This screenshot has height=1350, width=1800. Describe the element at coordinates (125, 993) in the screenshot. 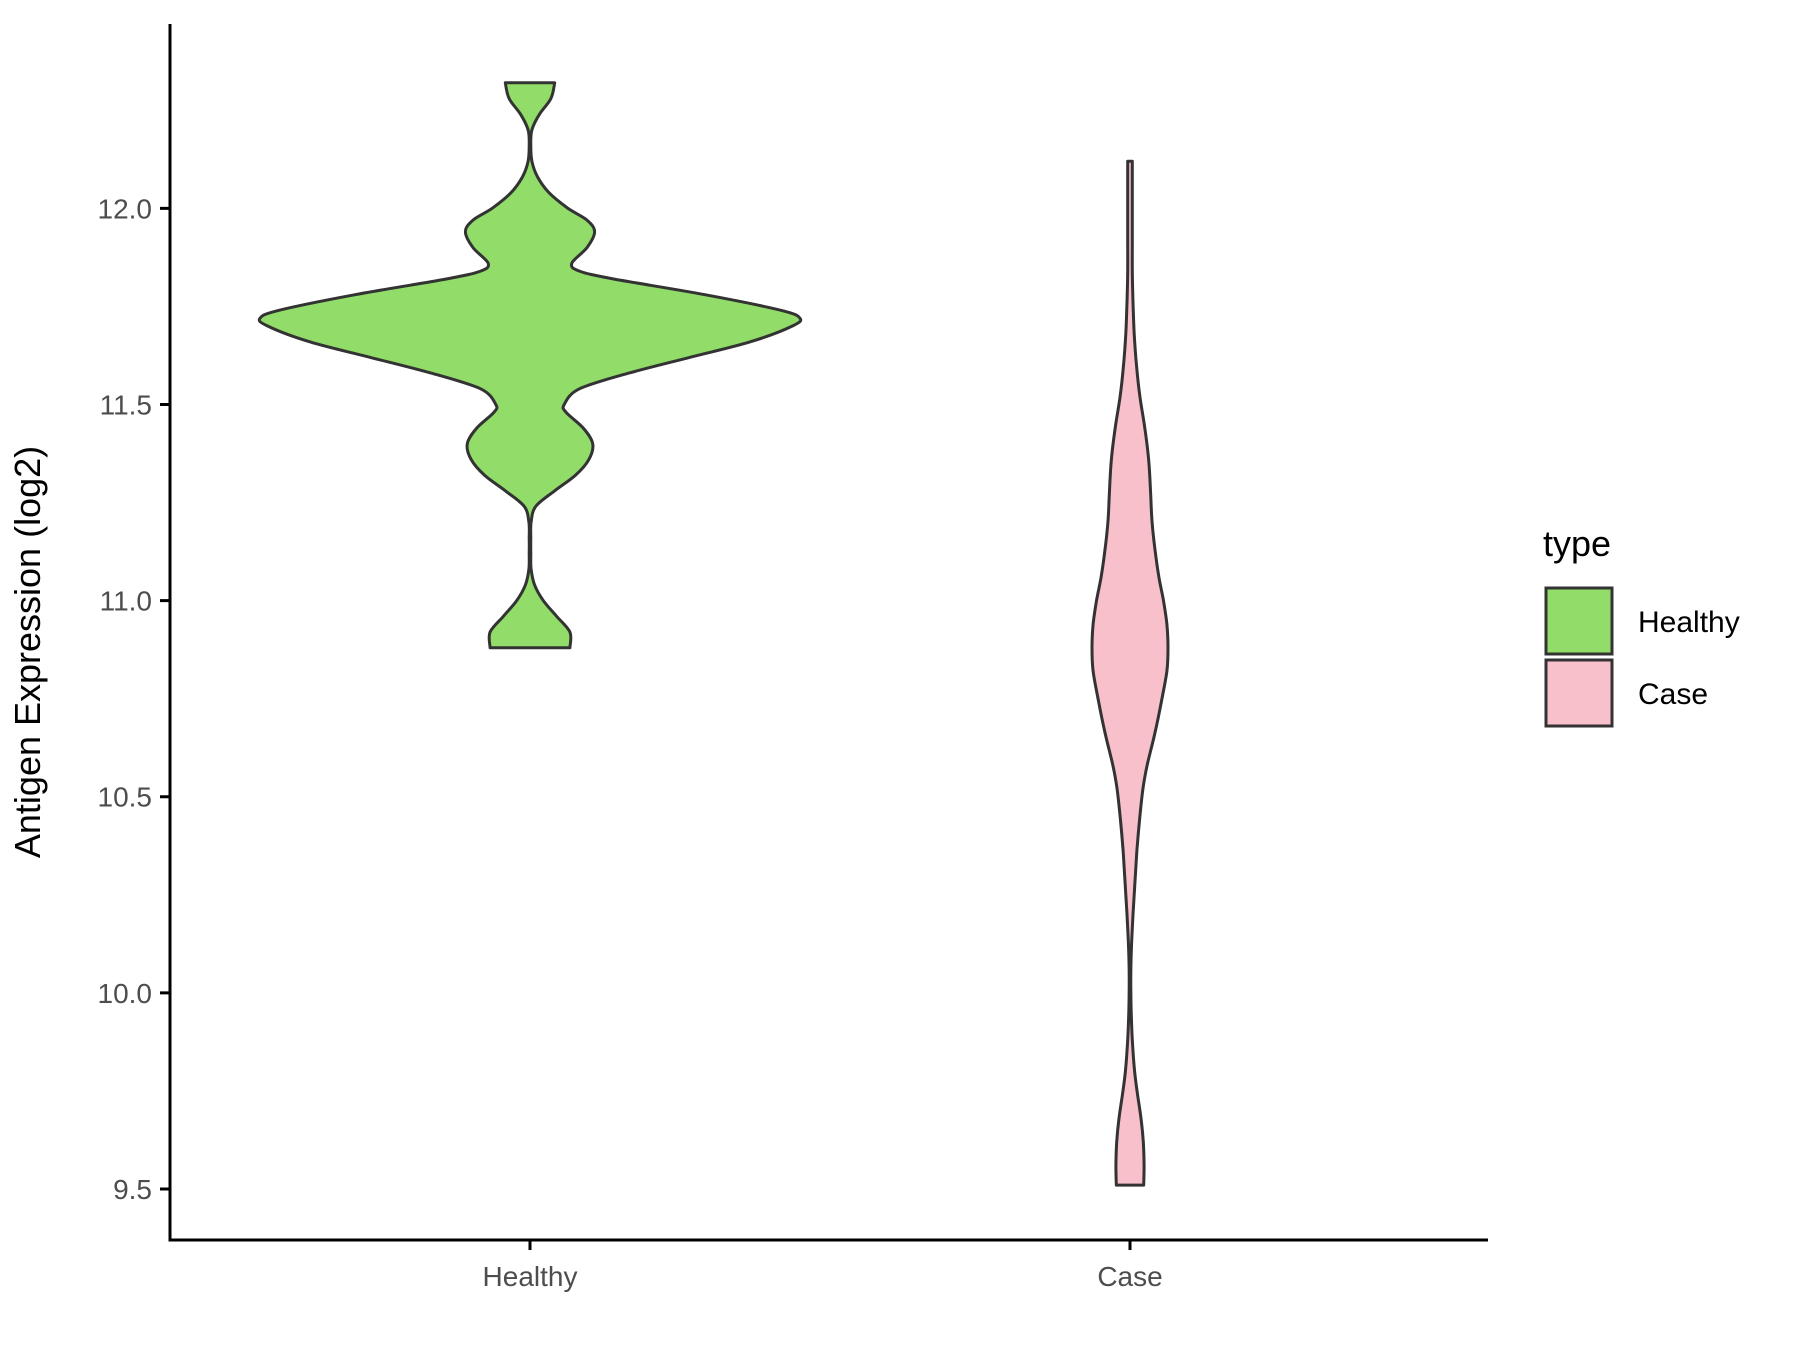

I see `y-tick-label: 10.0` at that location.